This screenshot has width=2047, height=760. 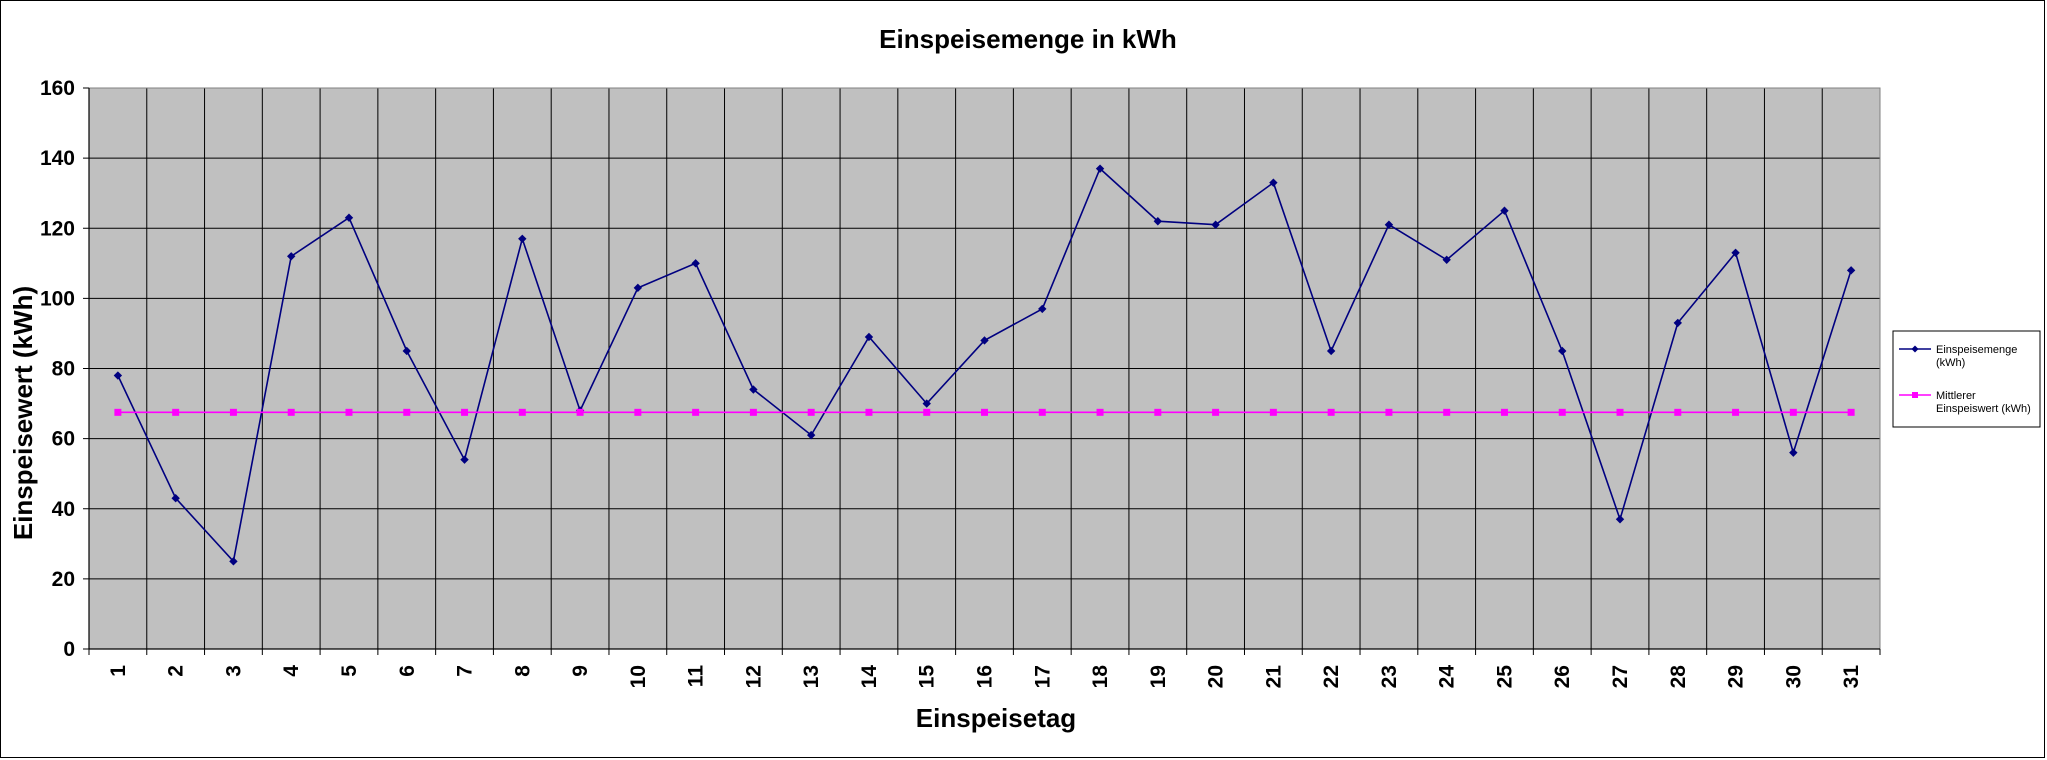 I want to click on x-tick-label: 27, so click(x=1620, y=676).